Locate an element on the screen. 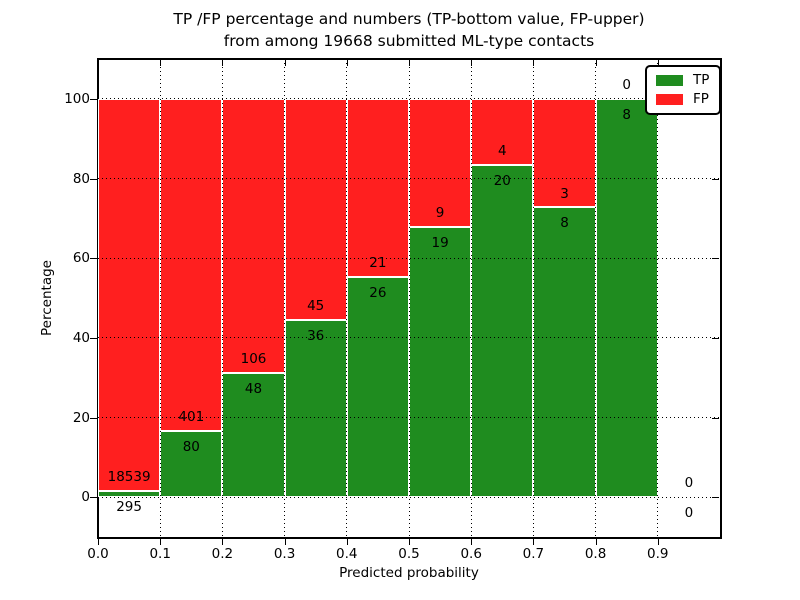 The image size is (800, 600). x-tick-label: 0.0 is located at coordinates (98, 554).